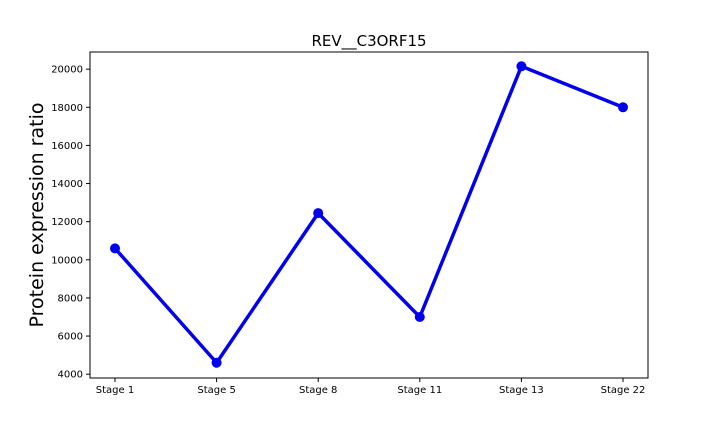 This screenshot has width=720, height=432. What do you see at coordinates (67, 222) in the screenshot?
I see `y-tick-label: 12000` at bounding box center [67, 222].